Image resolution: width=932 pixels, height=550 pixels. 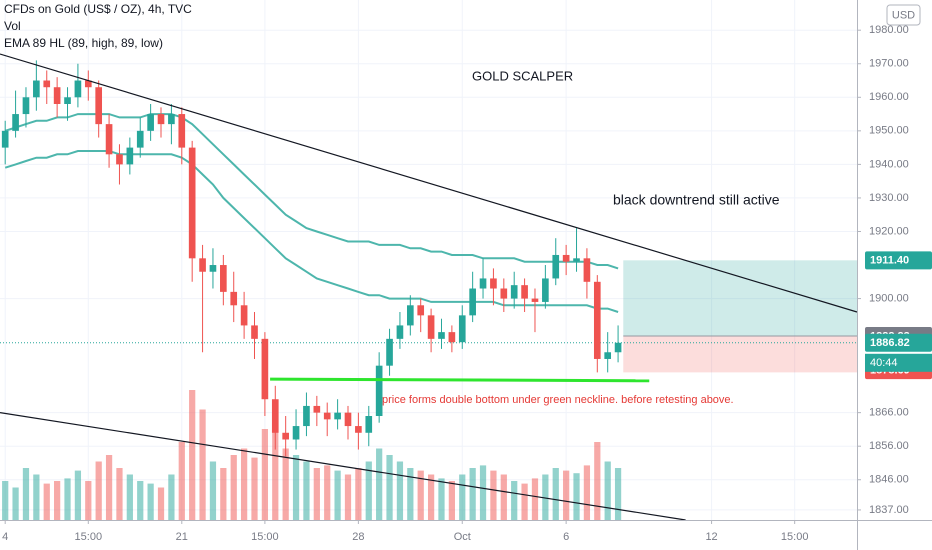 What do you see at coordinates (889, 97) in the screenshot?
I see `y-tick-label: 1960.00` at bounding box center [889, 97].